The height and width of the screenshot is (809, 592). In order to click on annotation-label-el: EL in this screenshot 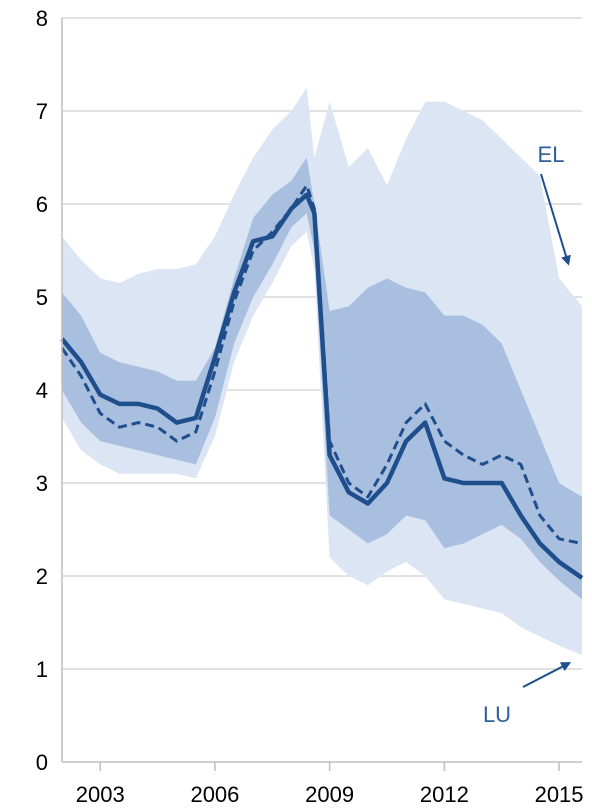, I will do `click(551, 154)`.